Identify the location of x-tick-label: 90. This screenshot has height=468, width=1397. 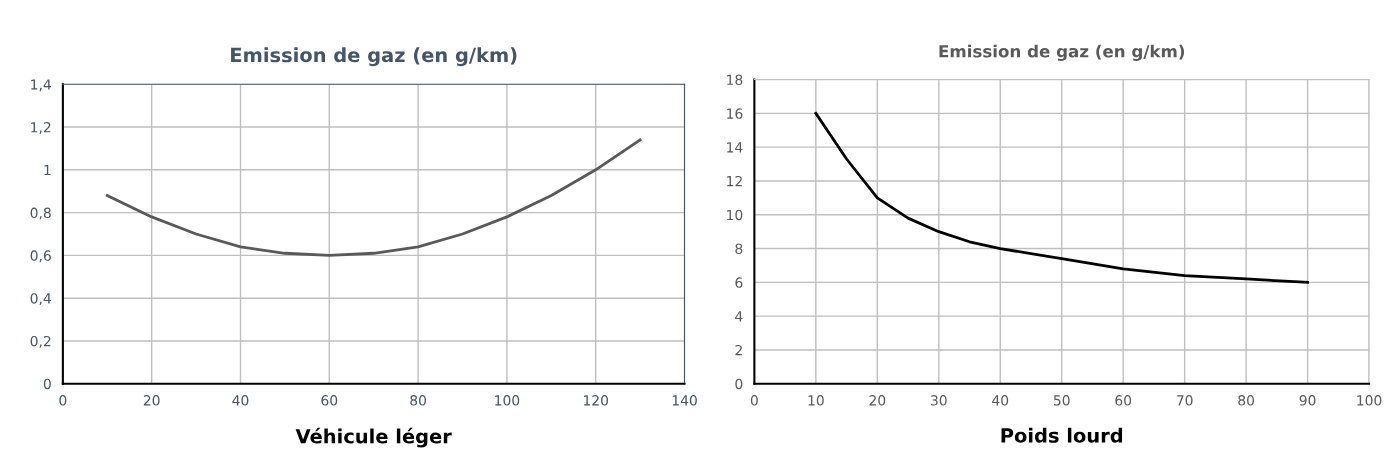
(1307, 400).